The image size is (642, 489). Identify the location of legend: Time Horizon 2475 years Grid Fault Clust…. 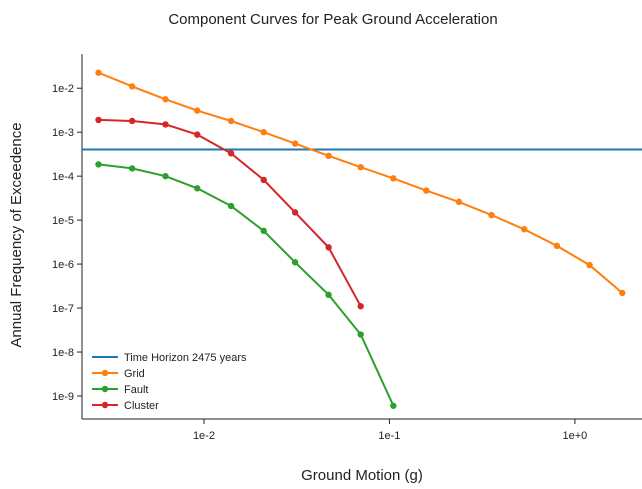
(169, 382).